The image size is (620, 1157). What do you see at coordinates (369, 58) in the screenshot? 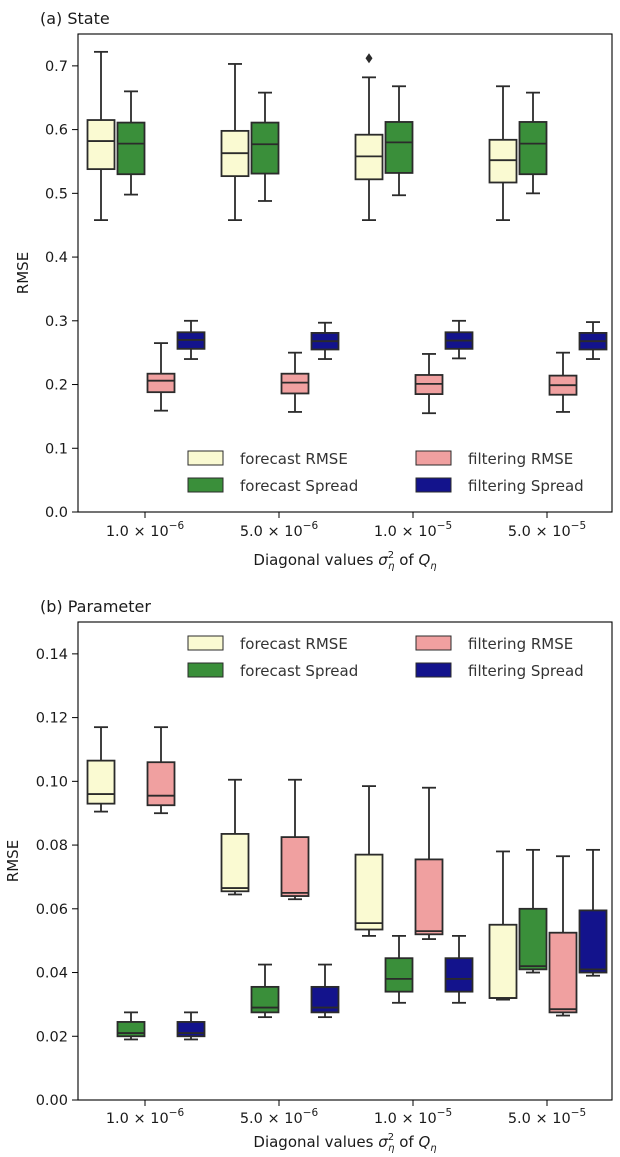
I see `outlier-point` at bounding box center [369, 58].